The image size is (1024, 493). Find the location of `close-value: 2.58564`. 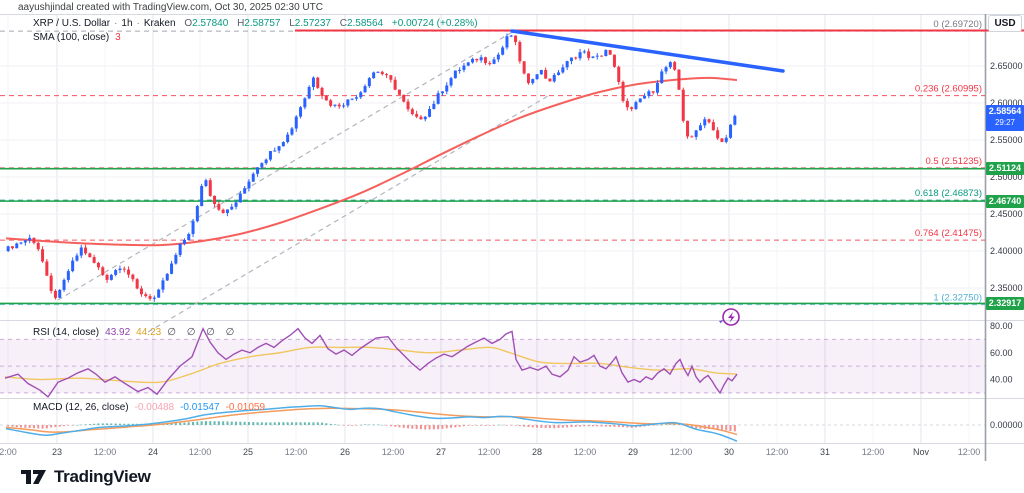

close-value: 2.58564 is located at coordinates (365, 23).